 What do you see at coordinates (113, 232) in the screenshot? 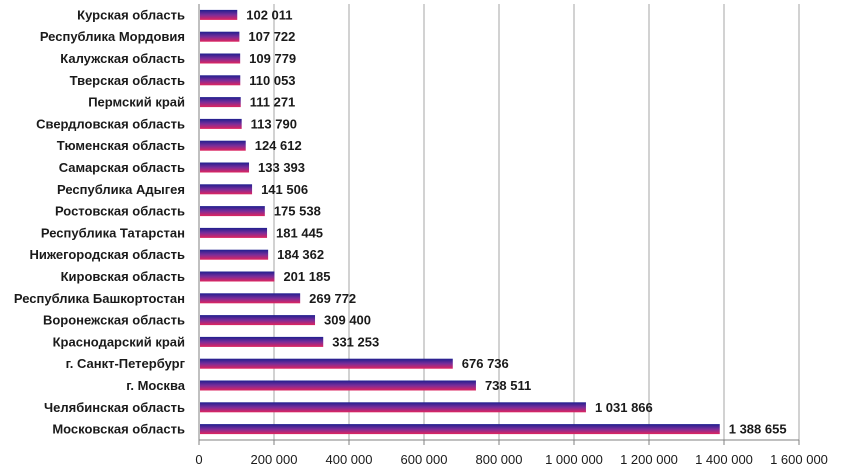
I see `category-label: Республика Татарстан` at bounding box center [113, 232].